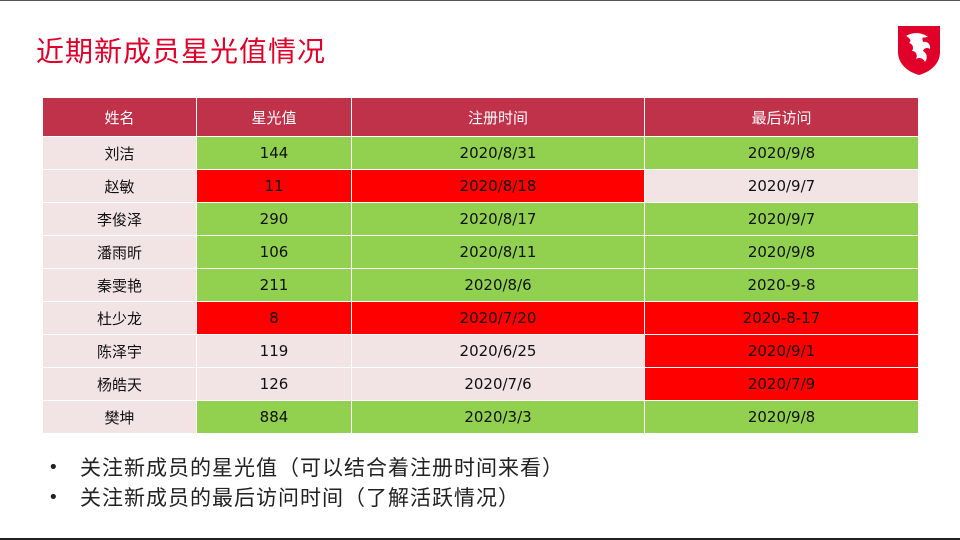  I want to click on cell-star: 290, so click(274, 219).